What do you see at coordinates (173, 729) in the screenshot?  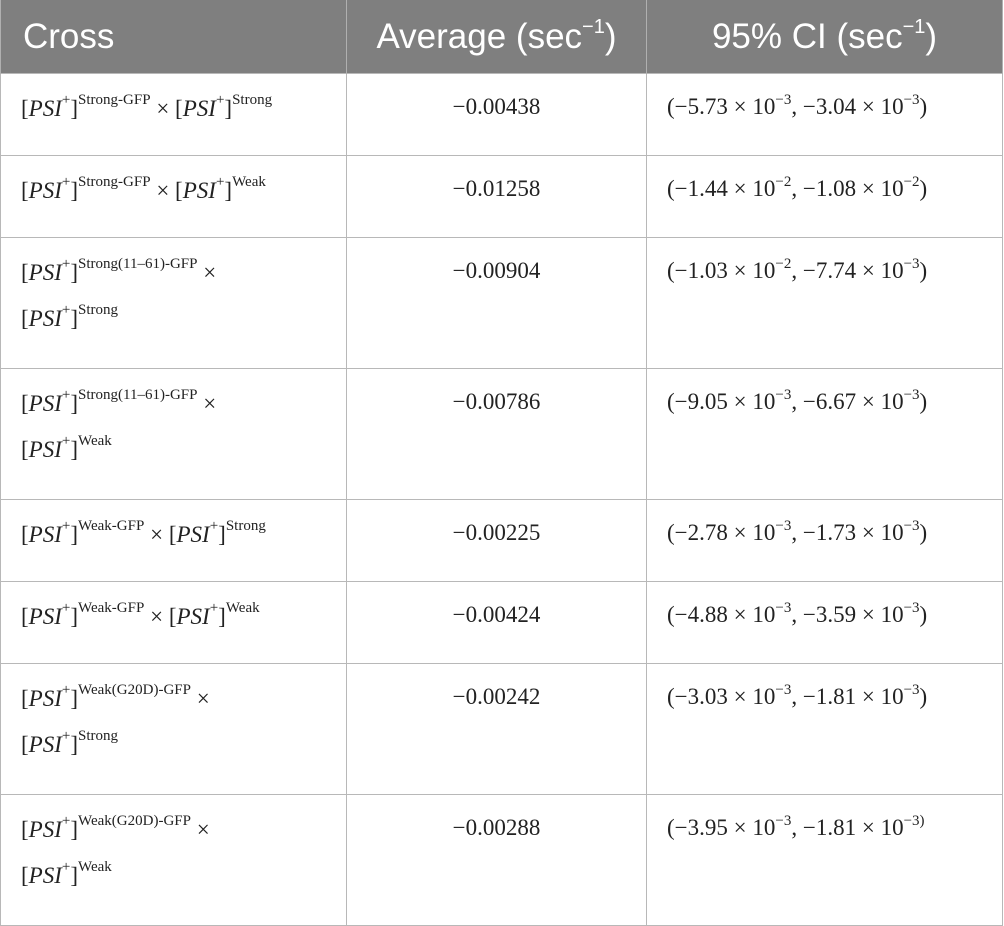 I see `cross-cell: [PSI+]Weak(G20D)-GFP × [PSI+]Strong` at bounding box center [173, 729].